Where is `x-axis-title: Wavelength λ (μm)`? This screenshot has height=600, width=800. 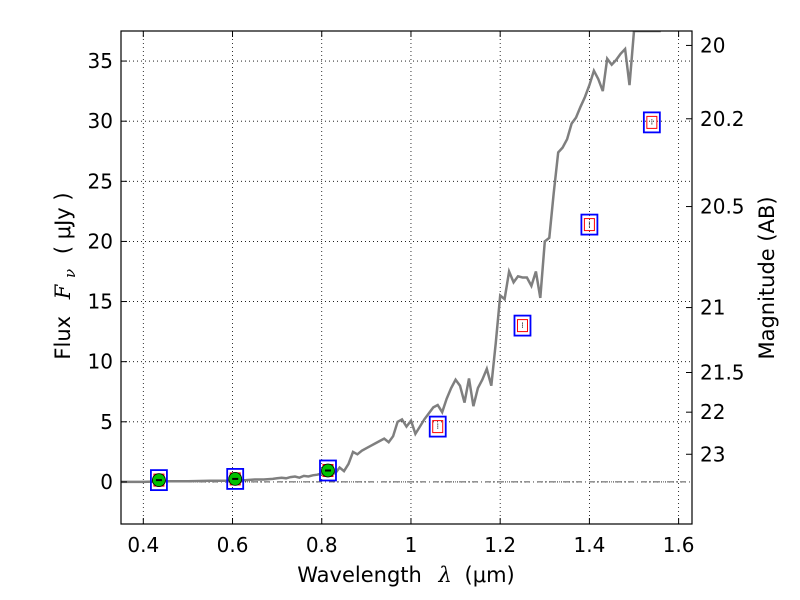 x-axis-title: Wavelength λ (μm) is located at coordinates (405, 575).